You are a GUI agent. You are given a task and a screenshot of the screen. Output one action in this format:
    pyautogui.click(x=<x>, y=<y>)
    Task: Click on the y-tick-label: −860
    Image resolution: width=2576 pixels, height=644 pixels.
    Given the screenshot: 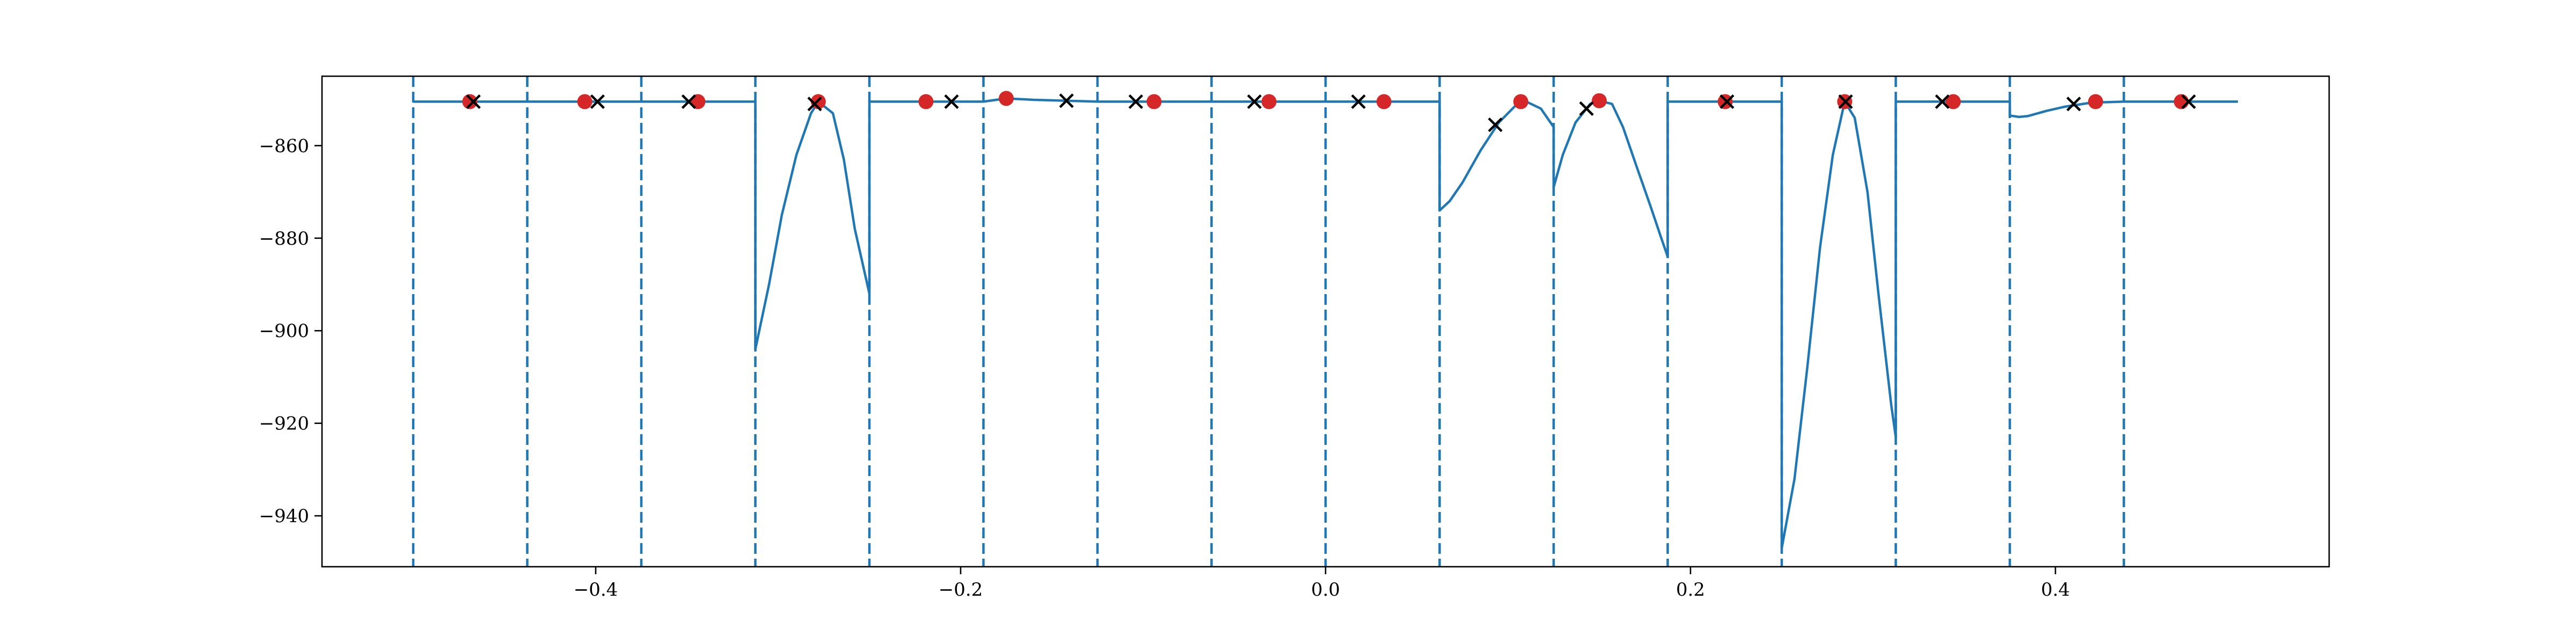 What is the action you would take?
    pyautogui.click(x=284, y=146)
    